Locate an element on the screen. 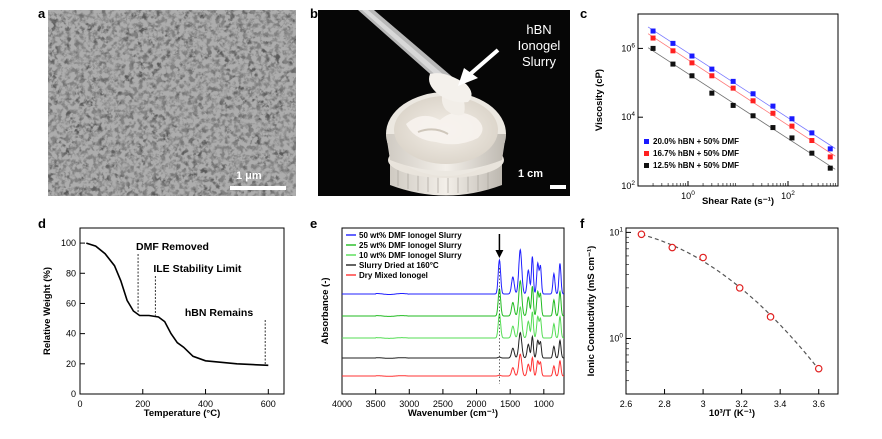 The height and width of the screenshot is (439, 882). ftir-legend-label: Slurry Dried at 160°C is located at coordinates (399, 265).